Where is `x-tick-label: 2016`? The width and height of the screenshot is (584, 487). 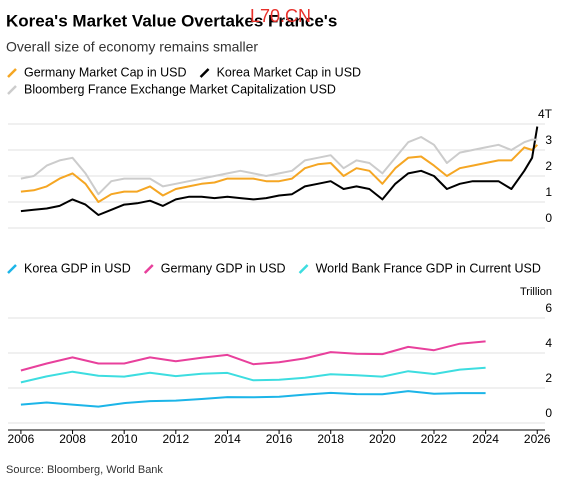 x-tick-label: 2016 is located at coordinates (279, 439).